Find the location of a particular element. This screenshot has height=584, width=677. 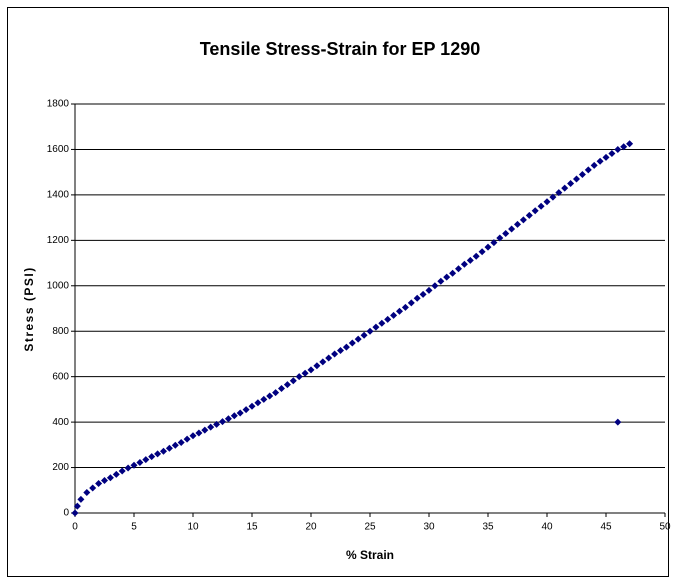

y-tick-label: 1000 is located at coordinates (58, 285).